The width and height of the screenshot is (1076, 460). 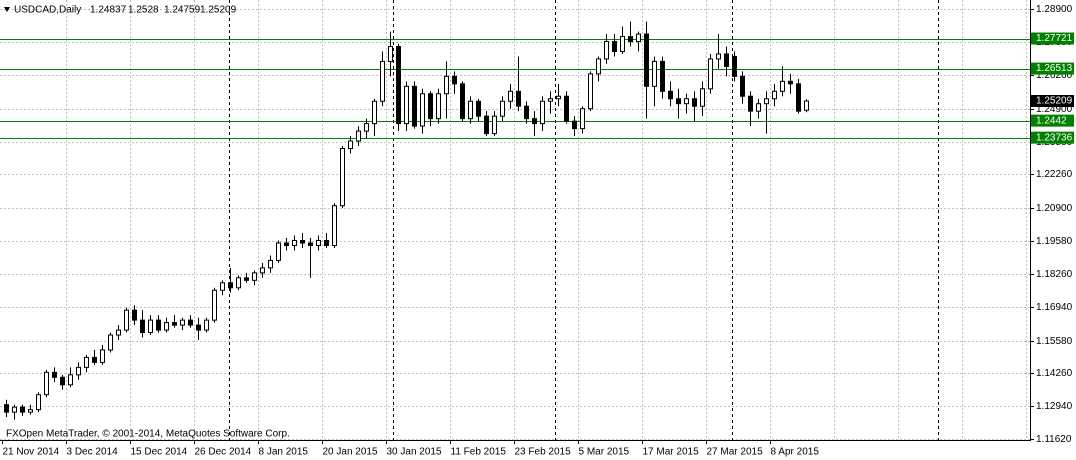 I want to click on x-tick-label: 26 Dec 2014, so click(x=223, y=452).